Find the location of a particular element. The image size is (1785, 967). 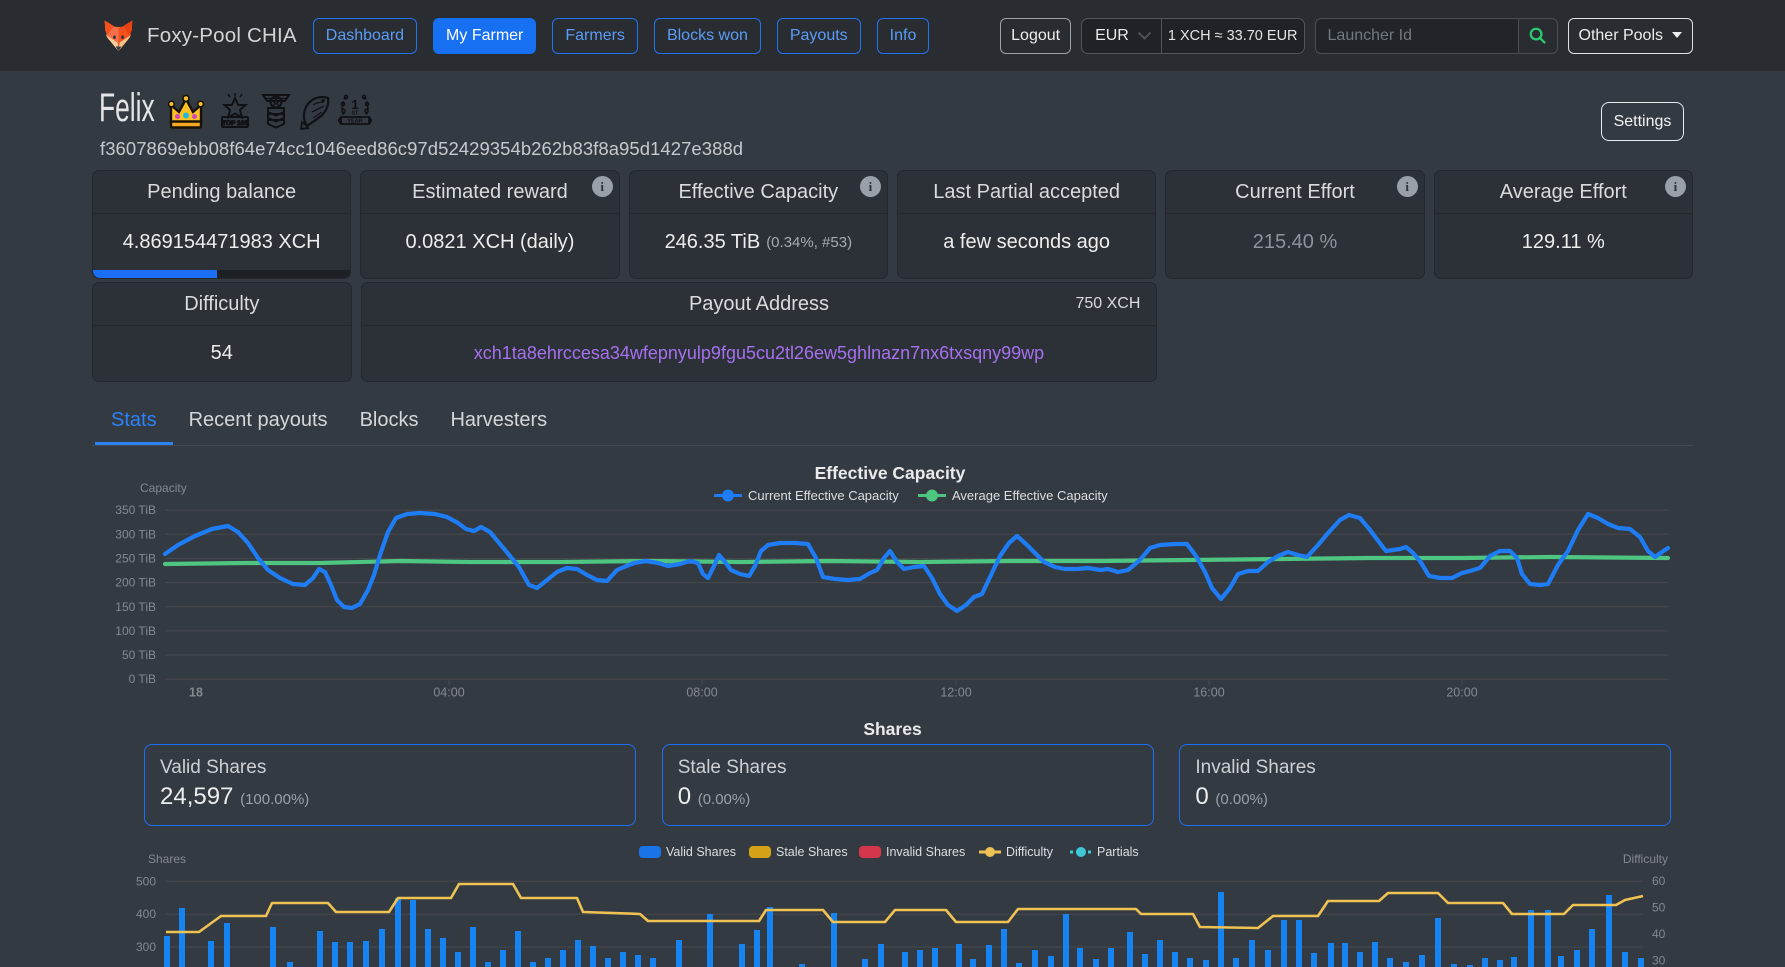

svg-text: Stale Shares is located at coordinates (812, 852).